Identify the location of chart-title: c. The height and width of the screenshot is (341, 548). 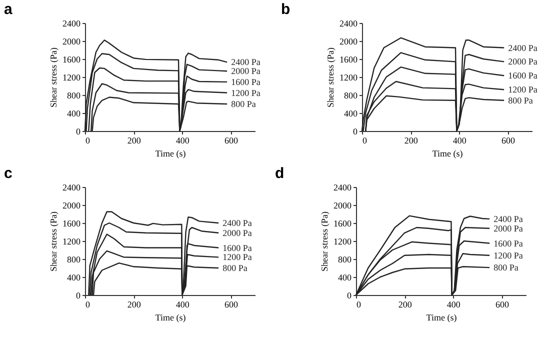
(8, 173).